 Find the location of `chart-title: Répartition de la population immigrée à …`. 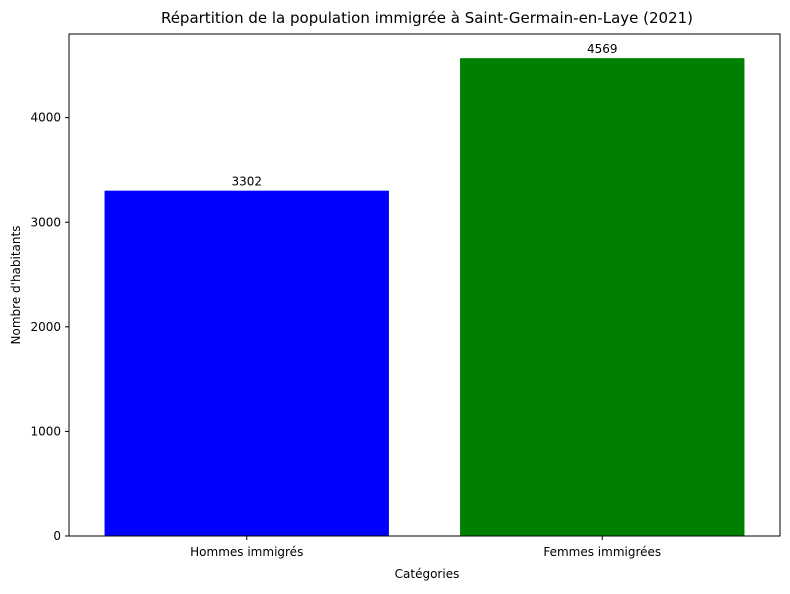

chart-title: Répartition de la population immigrée à … is located at coordinates (427, 18).